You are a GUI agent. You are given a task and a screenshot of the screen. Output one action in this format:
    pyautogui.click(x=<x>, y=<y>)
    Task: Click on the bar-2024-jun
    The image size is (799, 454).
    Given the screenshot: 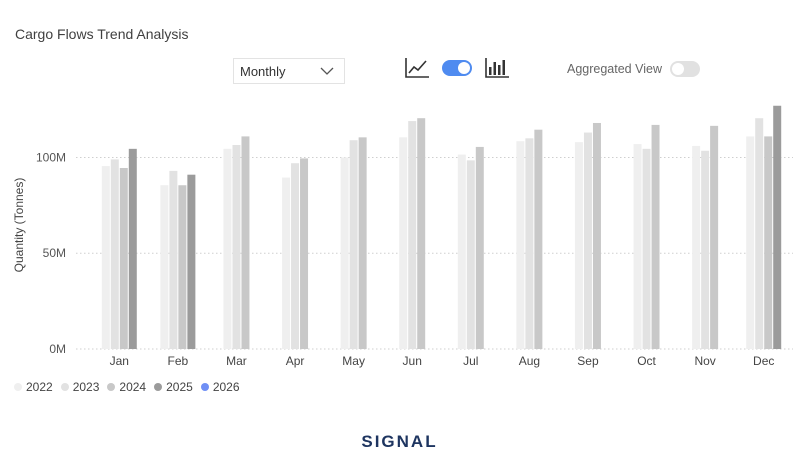 What is the action you would take?
    pyautogui.click(x=421, y=233)
    